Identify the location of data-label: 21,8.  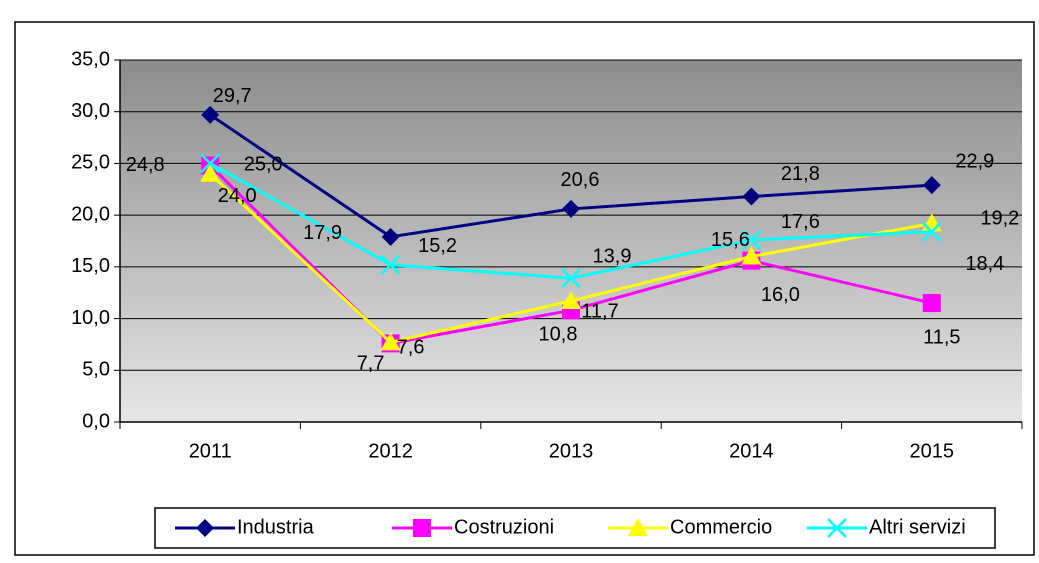
(800, 174).